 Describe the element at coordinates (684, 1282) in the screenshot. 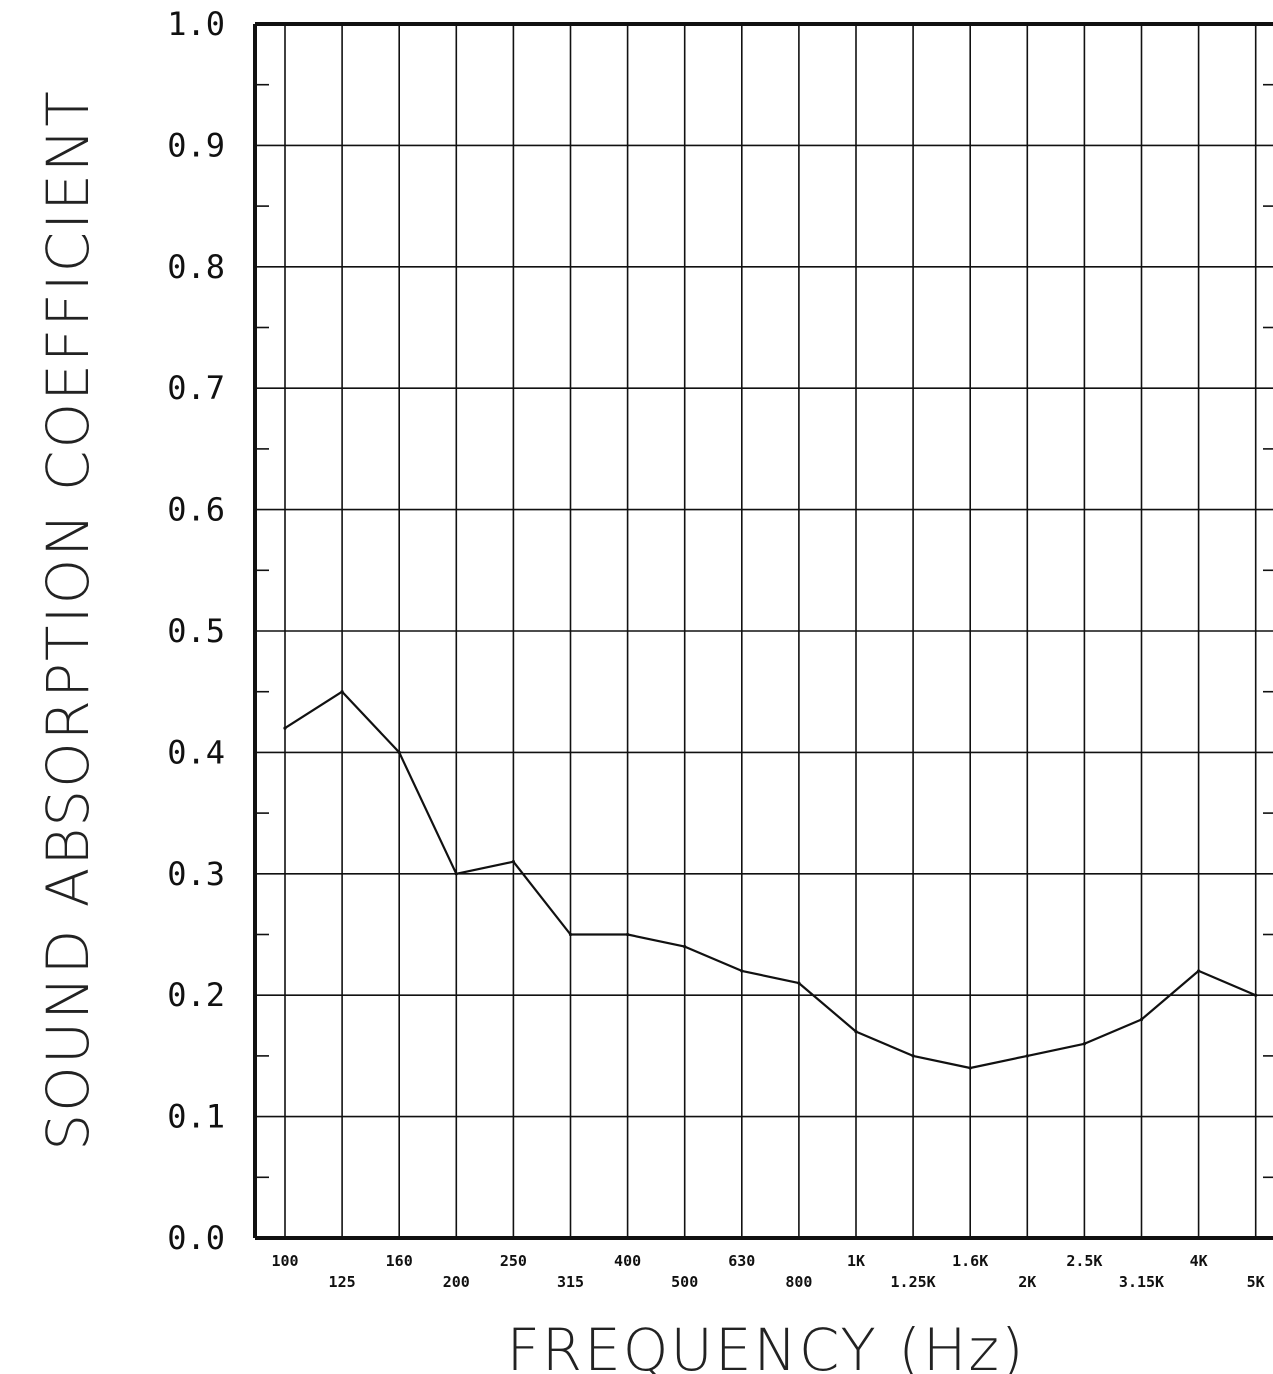

I see `x-tick-label: 500` at that location.